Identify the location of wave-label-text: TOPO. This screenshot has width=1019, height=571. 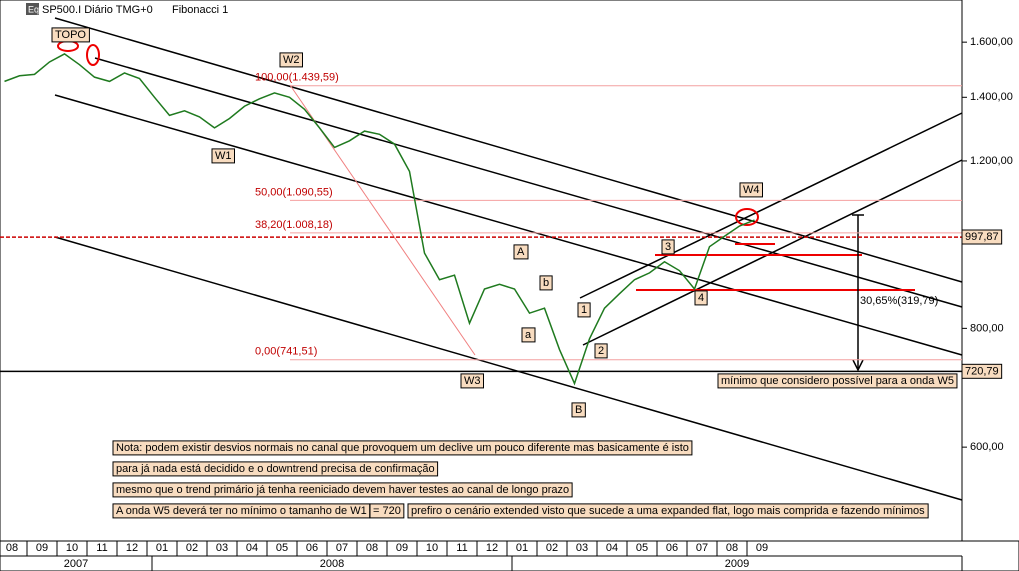
(70, 35).